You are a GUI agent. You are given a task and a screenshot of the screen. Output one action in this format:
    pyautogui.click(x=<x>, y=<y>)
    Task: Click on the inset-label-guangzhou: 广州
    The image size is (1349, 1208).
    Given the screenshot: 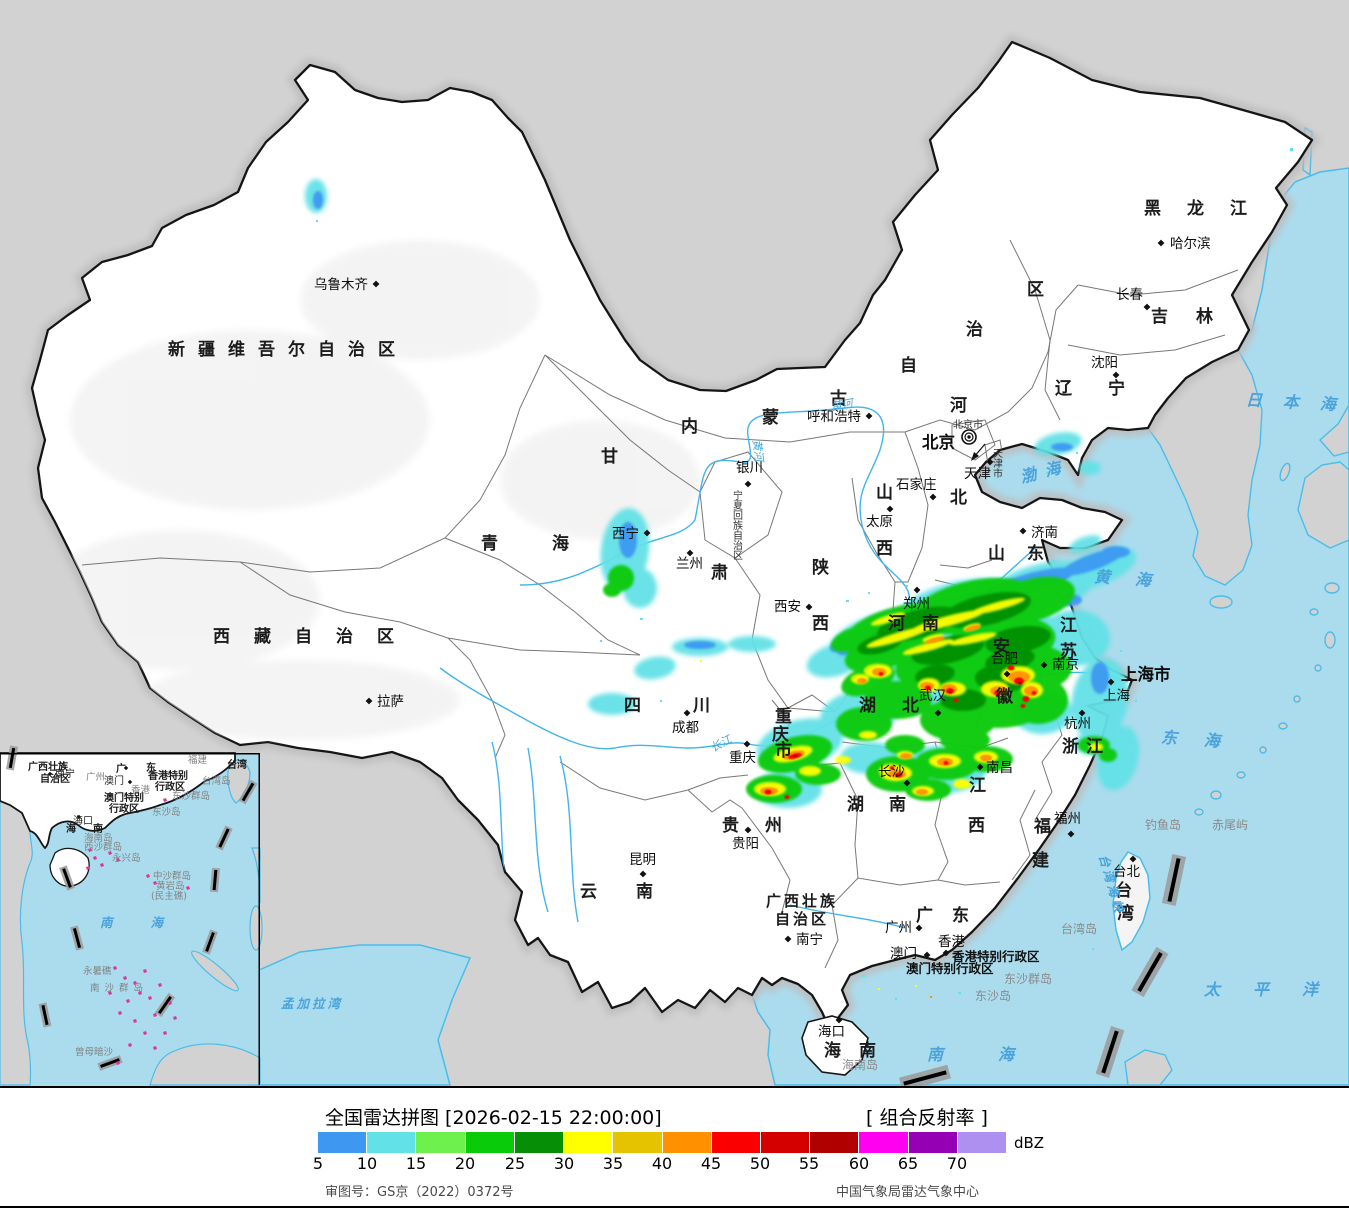 What is the action you would take?
    pyautogui.click(x=95, y=777)
    